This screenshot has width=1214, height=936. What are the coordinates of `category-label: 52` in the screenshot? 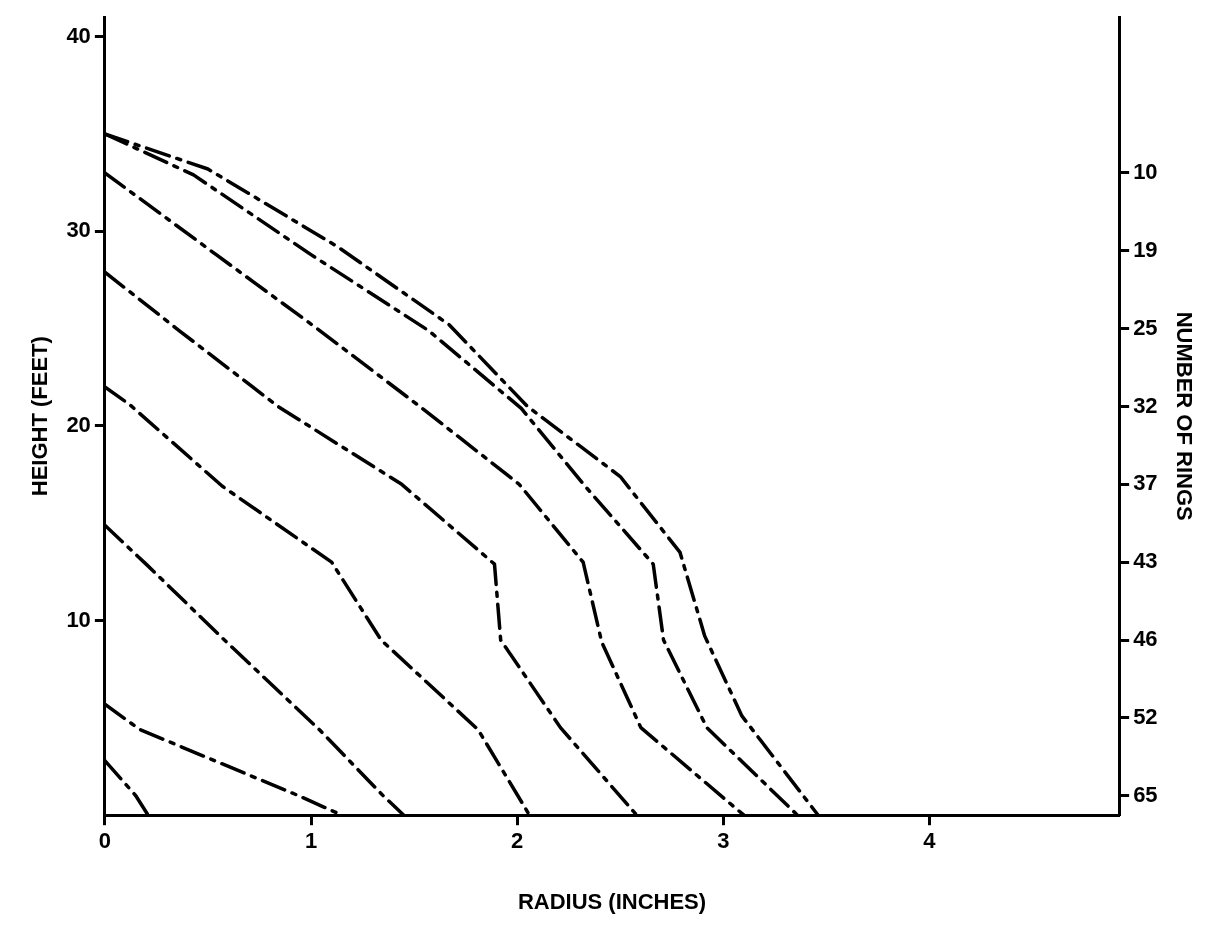 It's located at (1145, 716).